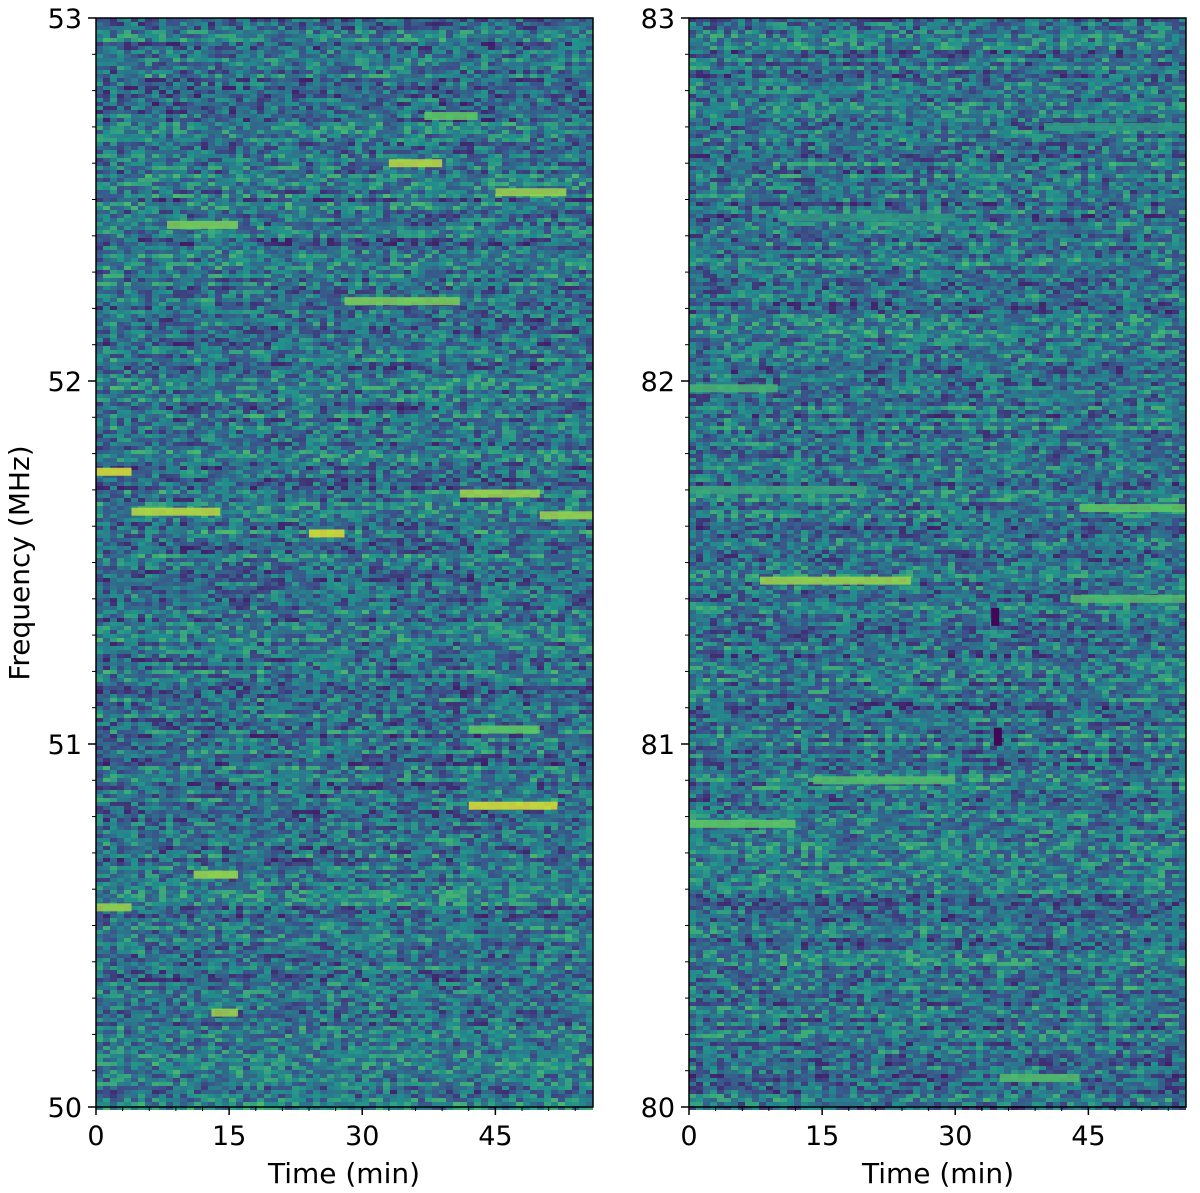 The width and height of the screenshot is (1200, 1193). Describe the element at coordinates (65, 382) in the screenshot. I see `y-tick-label: 52` at that location.